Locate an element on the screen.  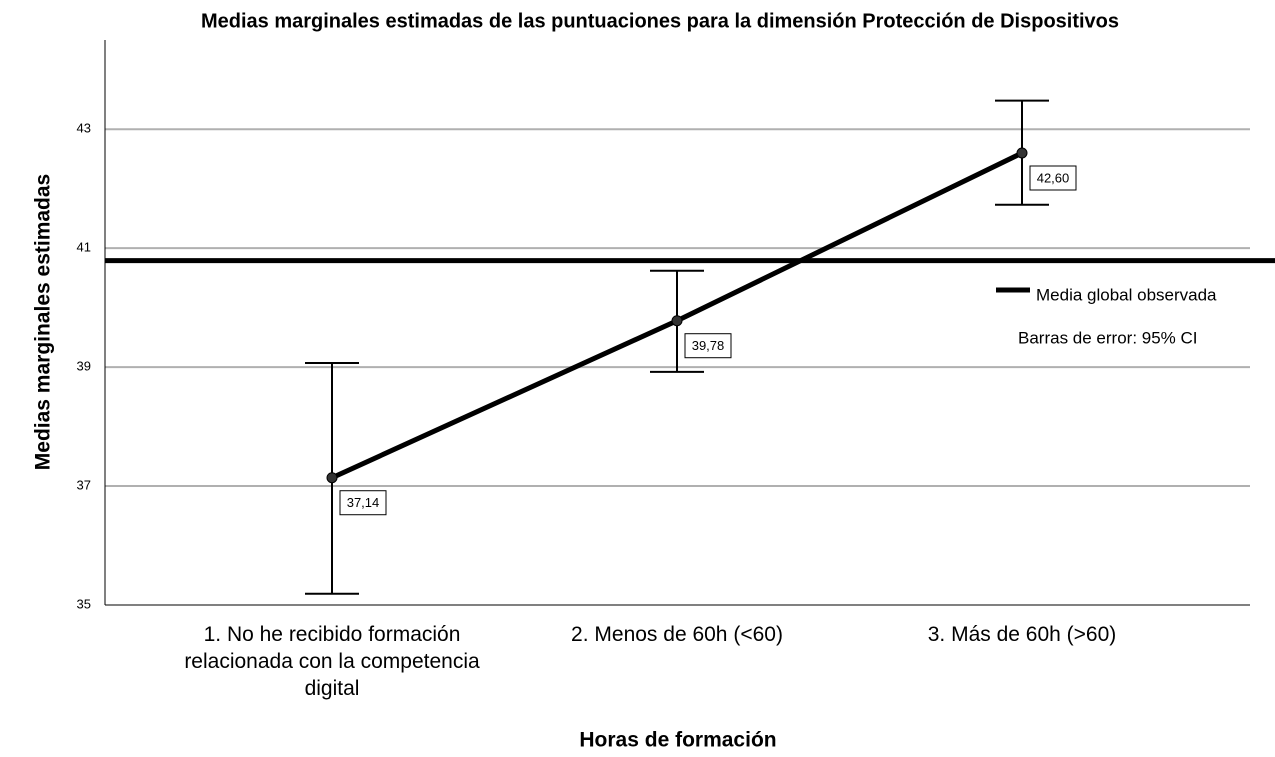
y-axis-label: Medias marginales estimadas is located at coordinates (43, 322).